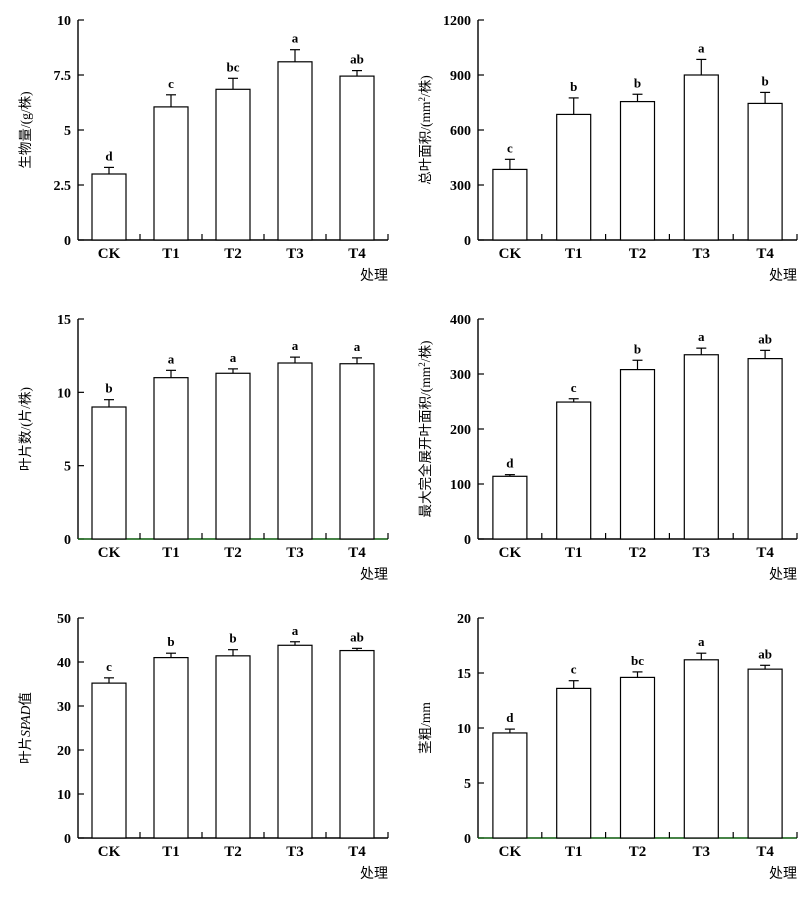 The width and height of the screenshot is (809, 902). Describe the element at coordinates (64, 751) in the screenshot. I see `y-tick-label: 20` at that location.